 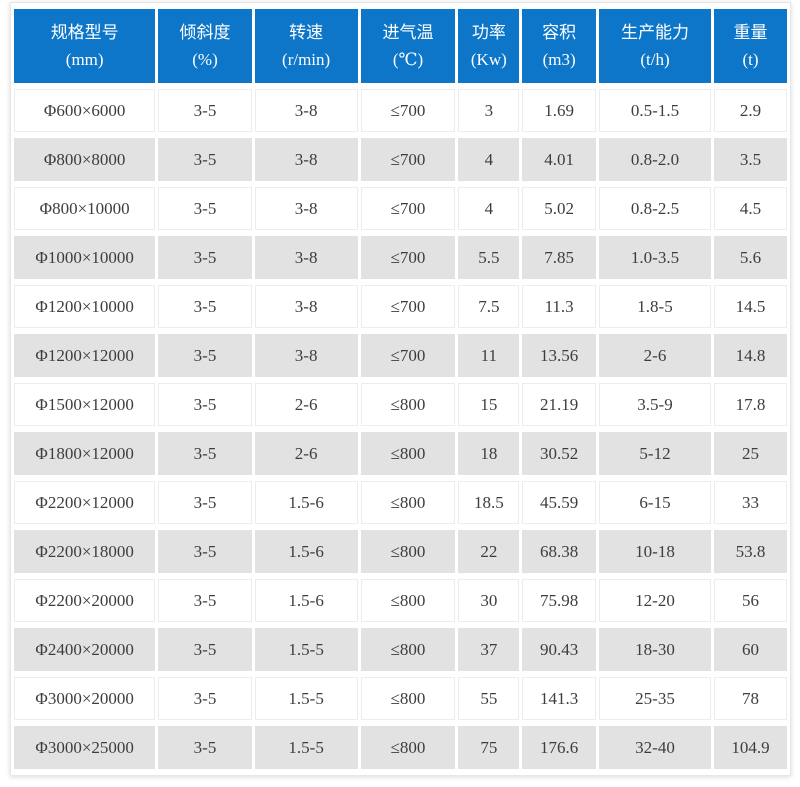 I want to click on table-cell-weight: 5.6, so click(x=750, y=257).